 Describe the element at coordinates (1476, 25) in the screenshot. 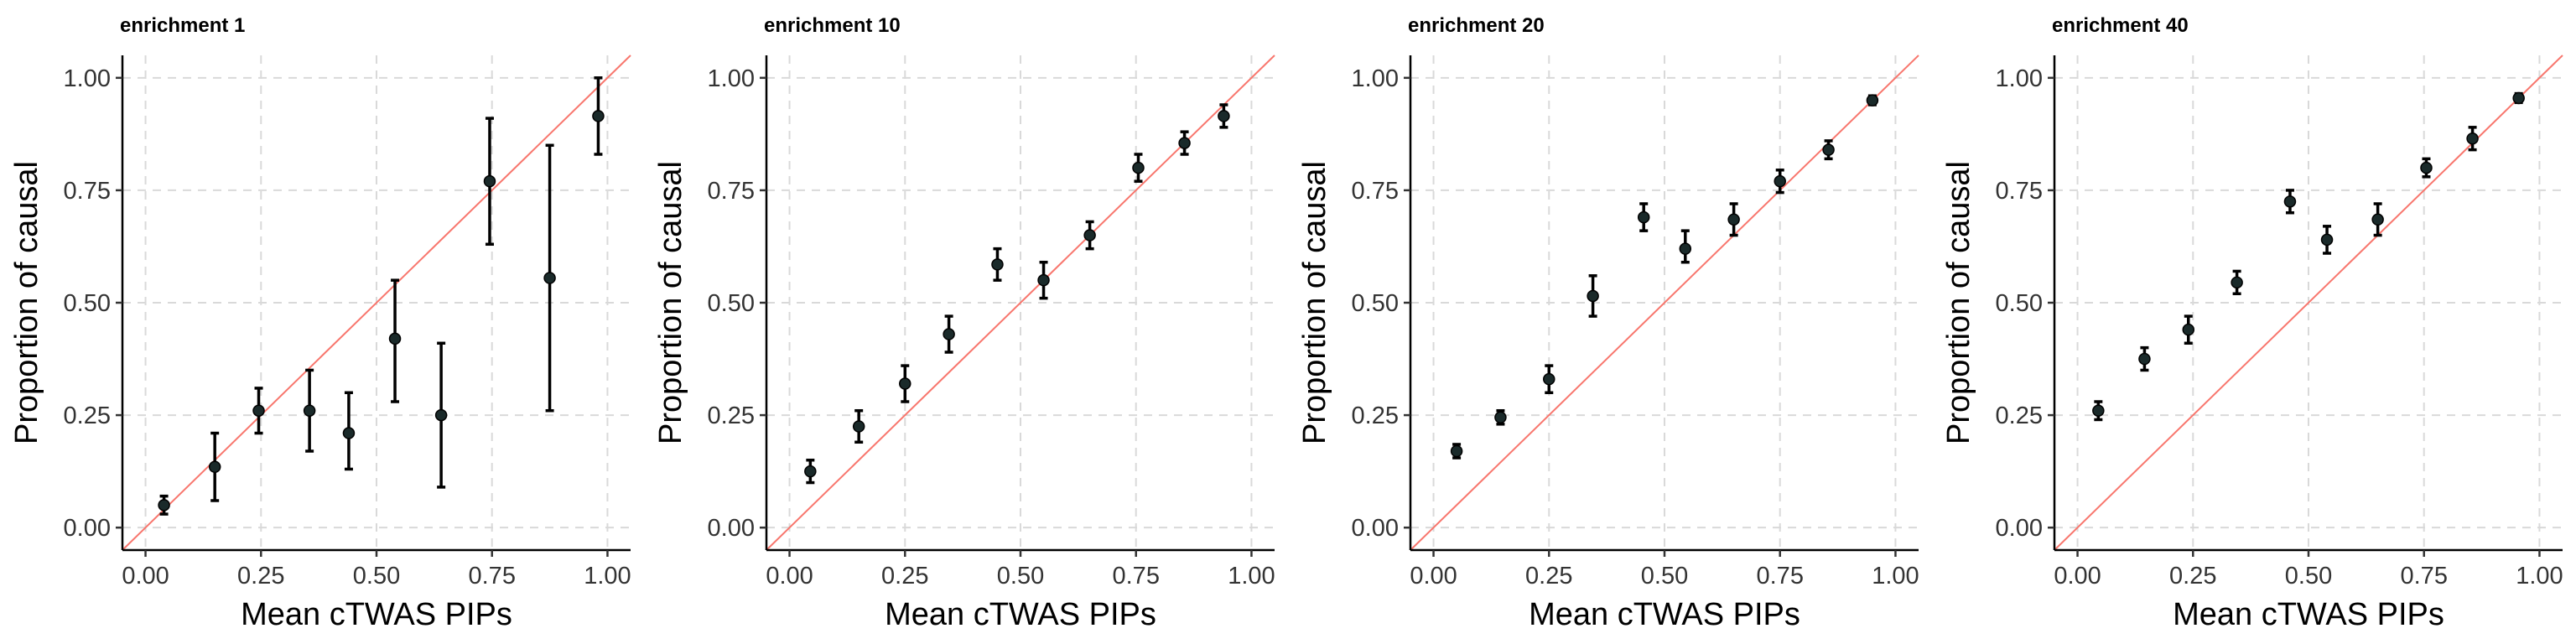

I see `chart-title: enrichment 20` at that location.